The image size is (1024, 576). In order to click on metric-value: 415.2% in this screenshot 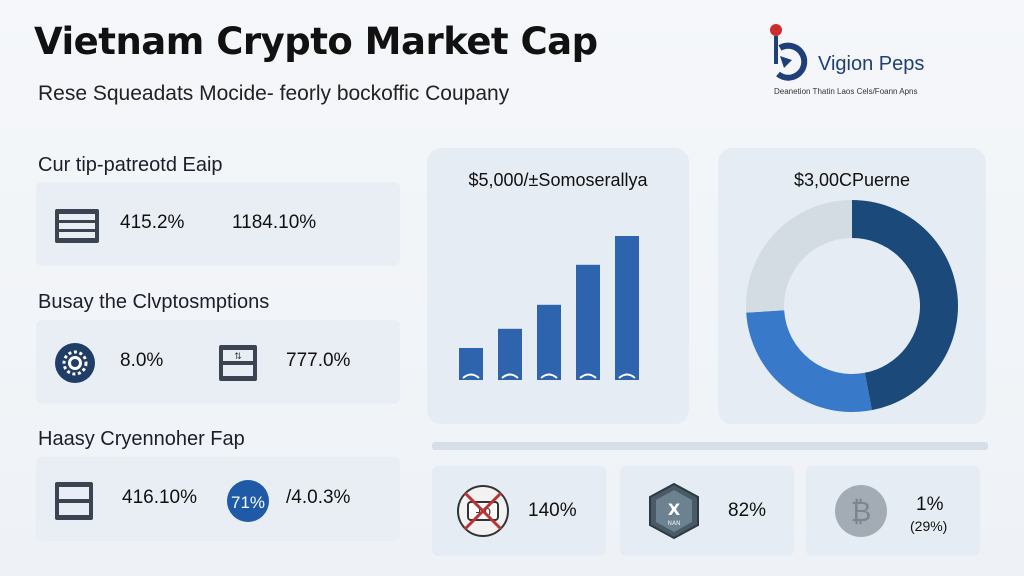, I will do `click(152, 222)`.